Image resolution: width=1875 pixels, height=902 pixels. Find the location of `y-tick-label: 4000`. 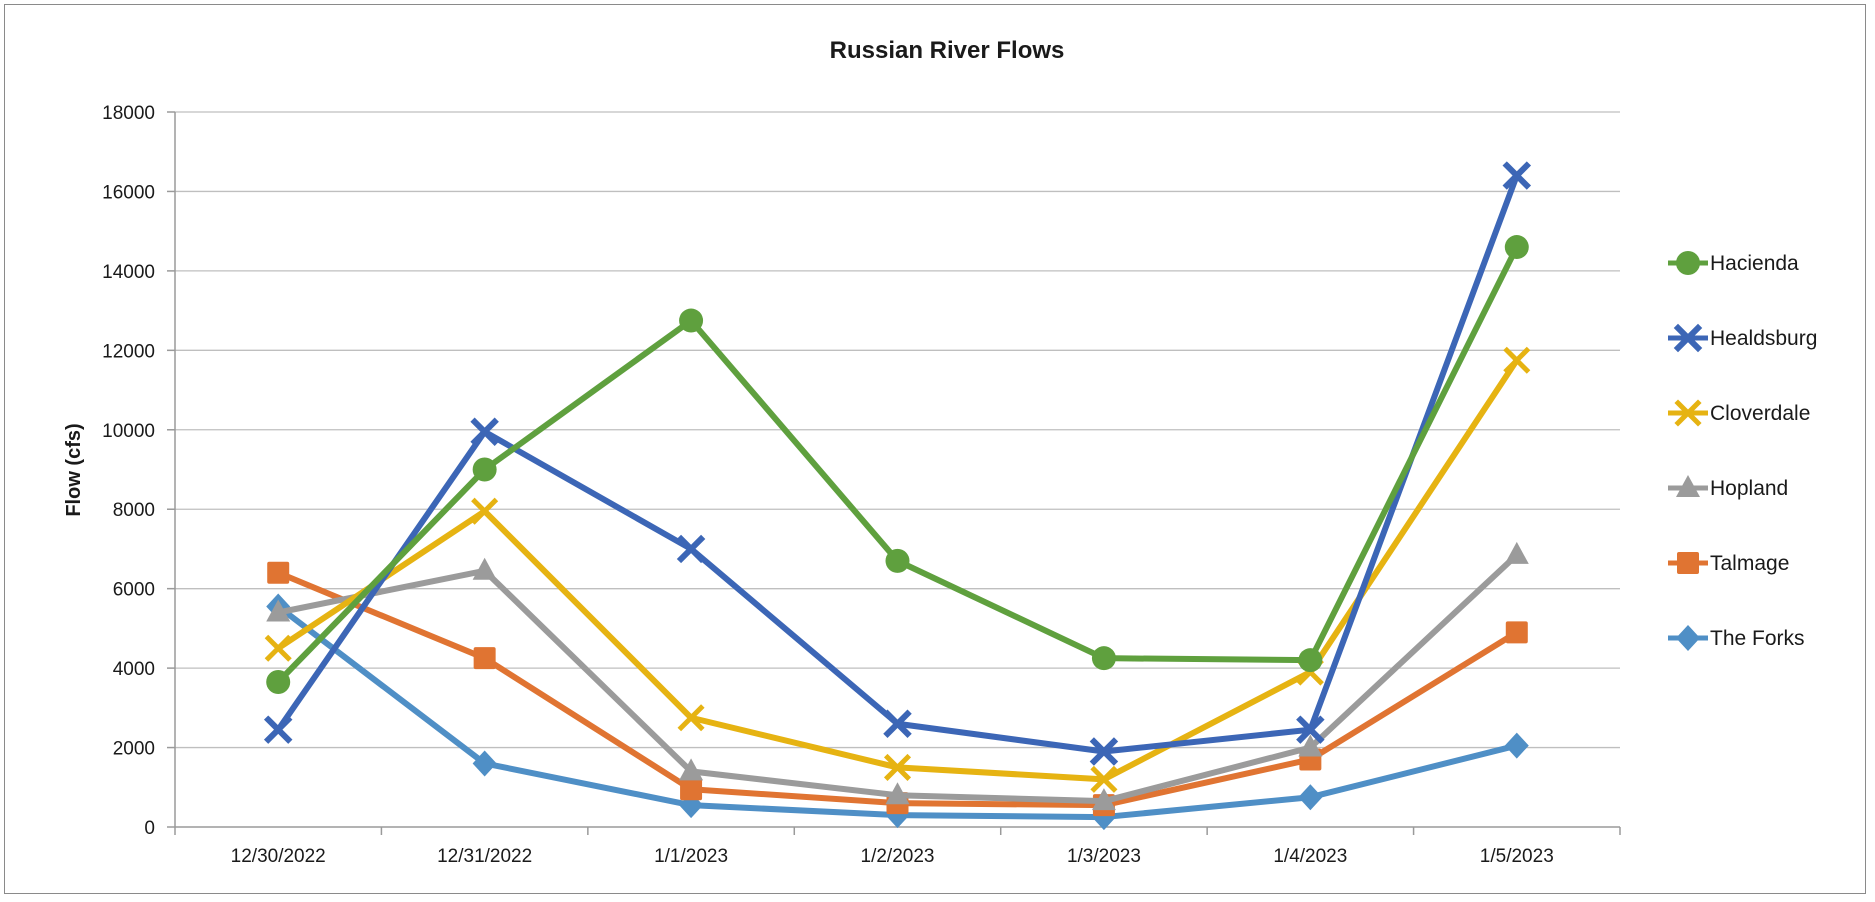

y-tick-label: 4000 is located at coordinates (134, 669).